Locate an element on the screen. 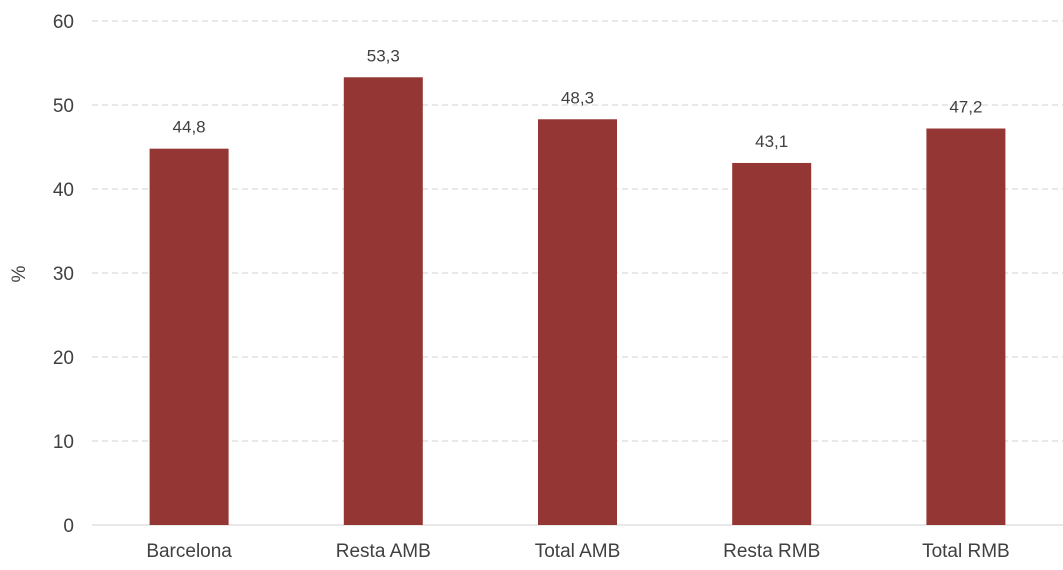  bar-total-rmb is located at coordinates (966, 326).